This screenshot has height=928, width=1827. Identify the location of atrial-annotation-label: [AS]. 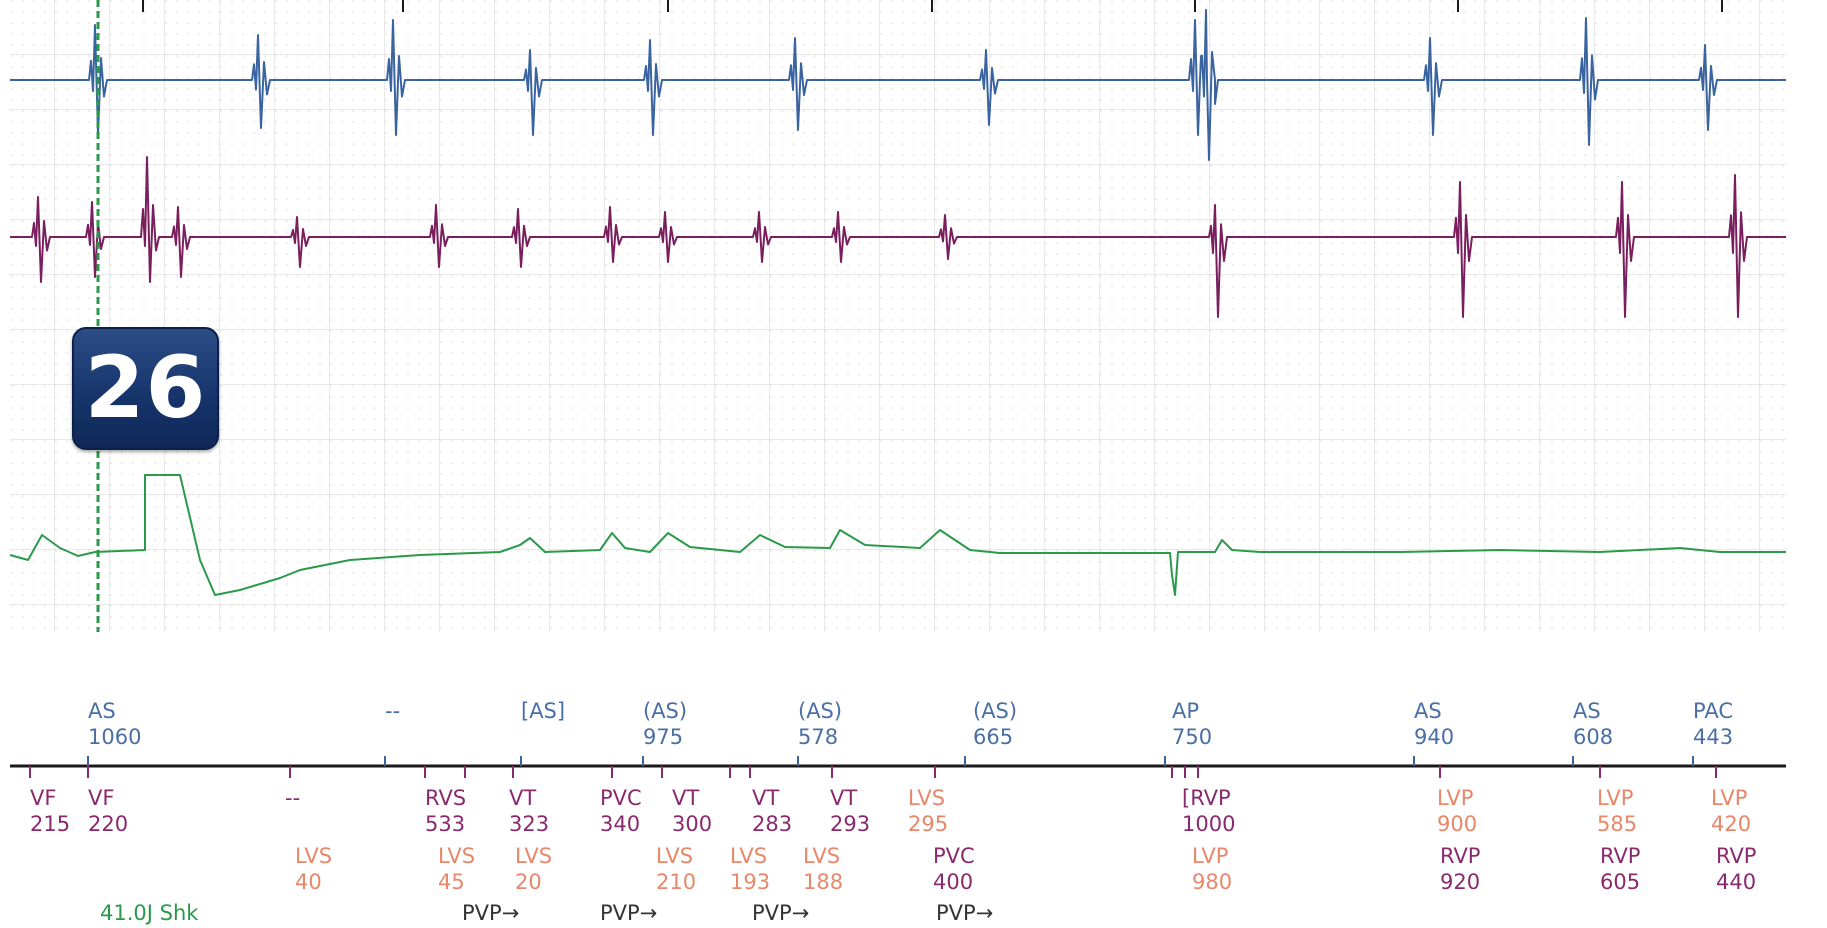
(543, 711).